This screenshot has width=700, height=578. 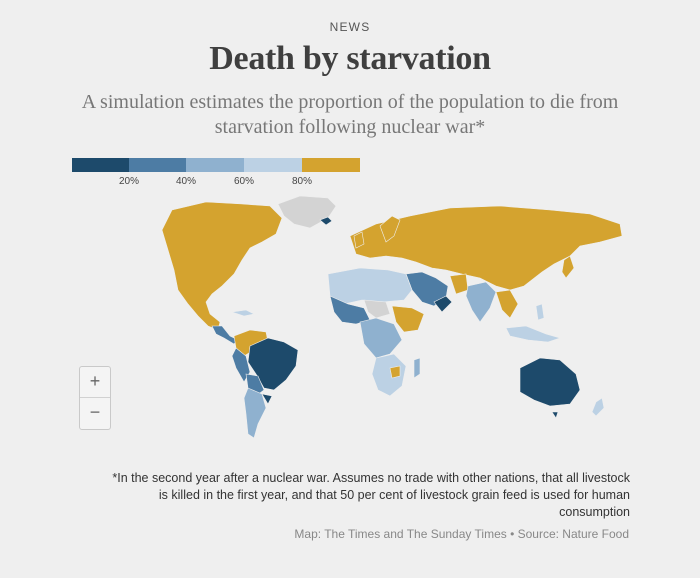 I want to click on scandinavia, so click(x=390, y=229).